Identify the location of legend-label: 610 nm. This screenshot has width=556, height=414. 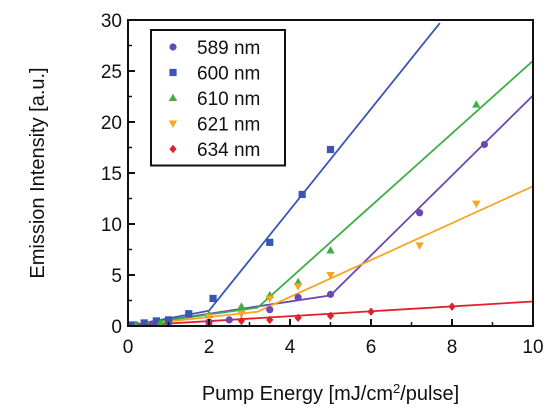
(228, 99).